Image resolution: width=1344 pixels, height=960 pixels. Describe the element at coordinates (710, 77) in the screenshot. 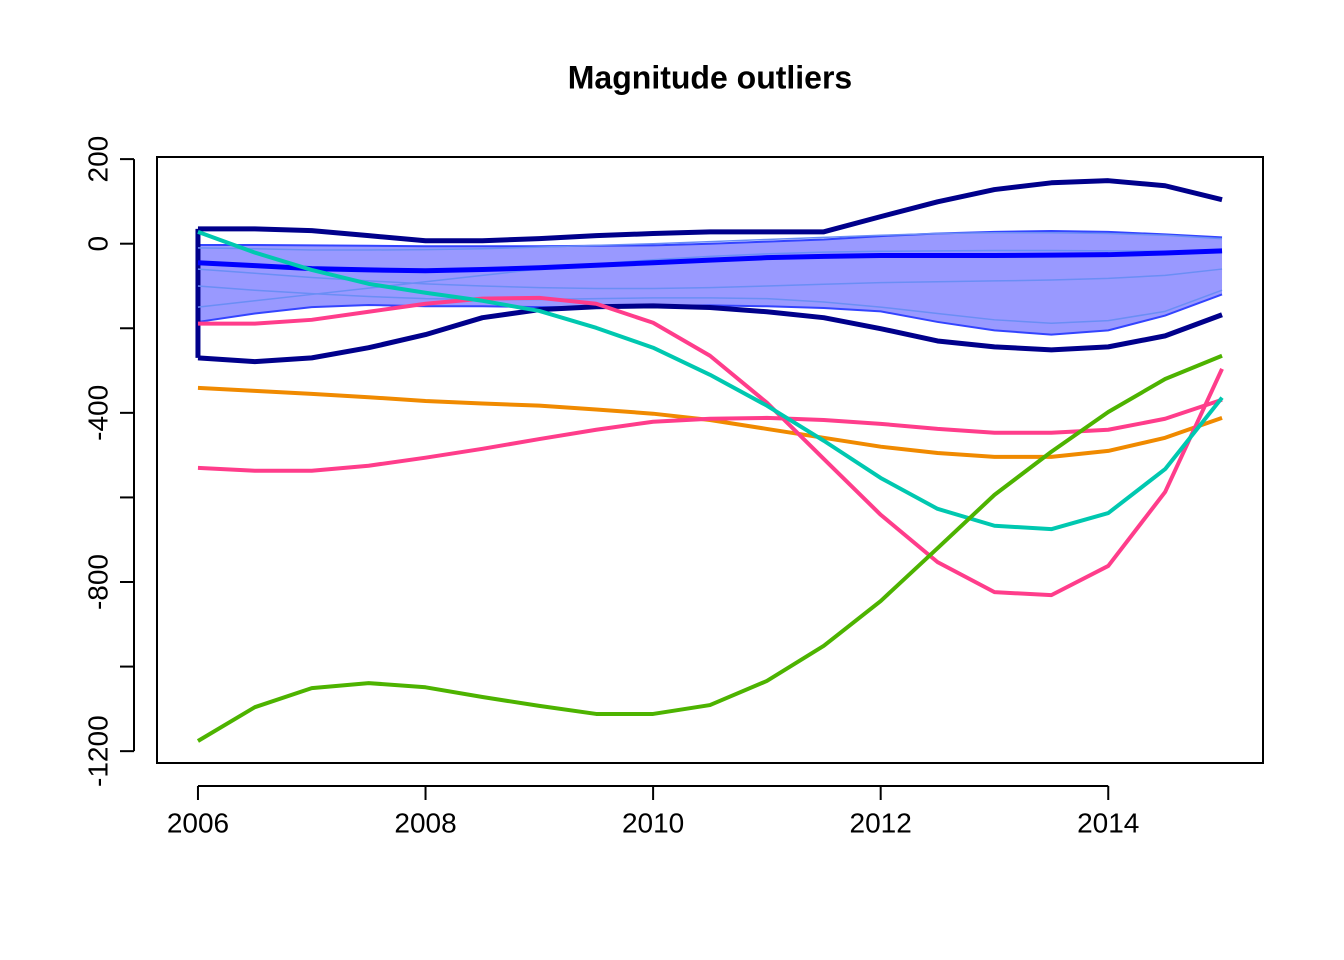

I see `chart-title: Magnitude outliers` at that location.